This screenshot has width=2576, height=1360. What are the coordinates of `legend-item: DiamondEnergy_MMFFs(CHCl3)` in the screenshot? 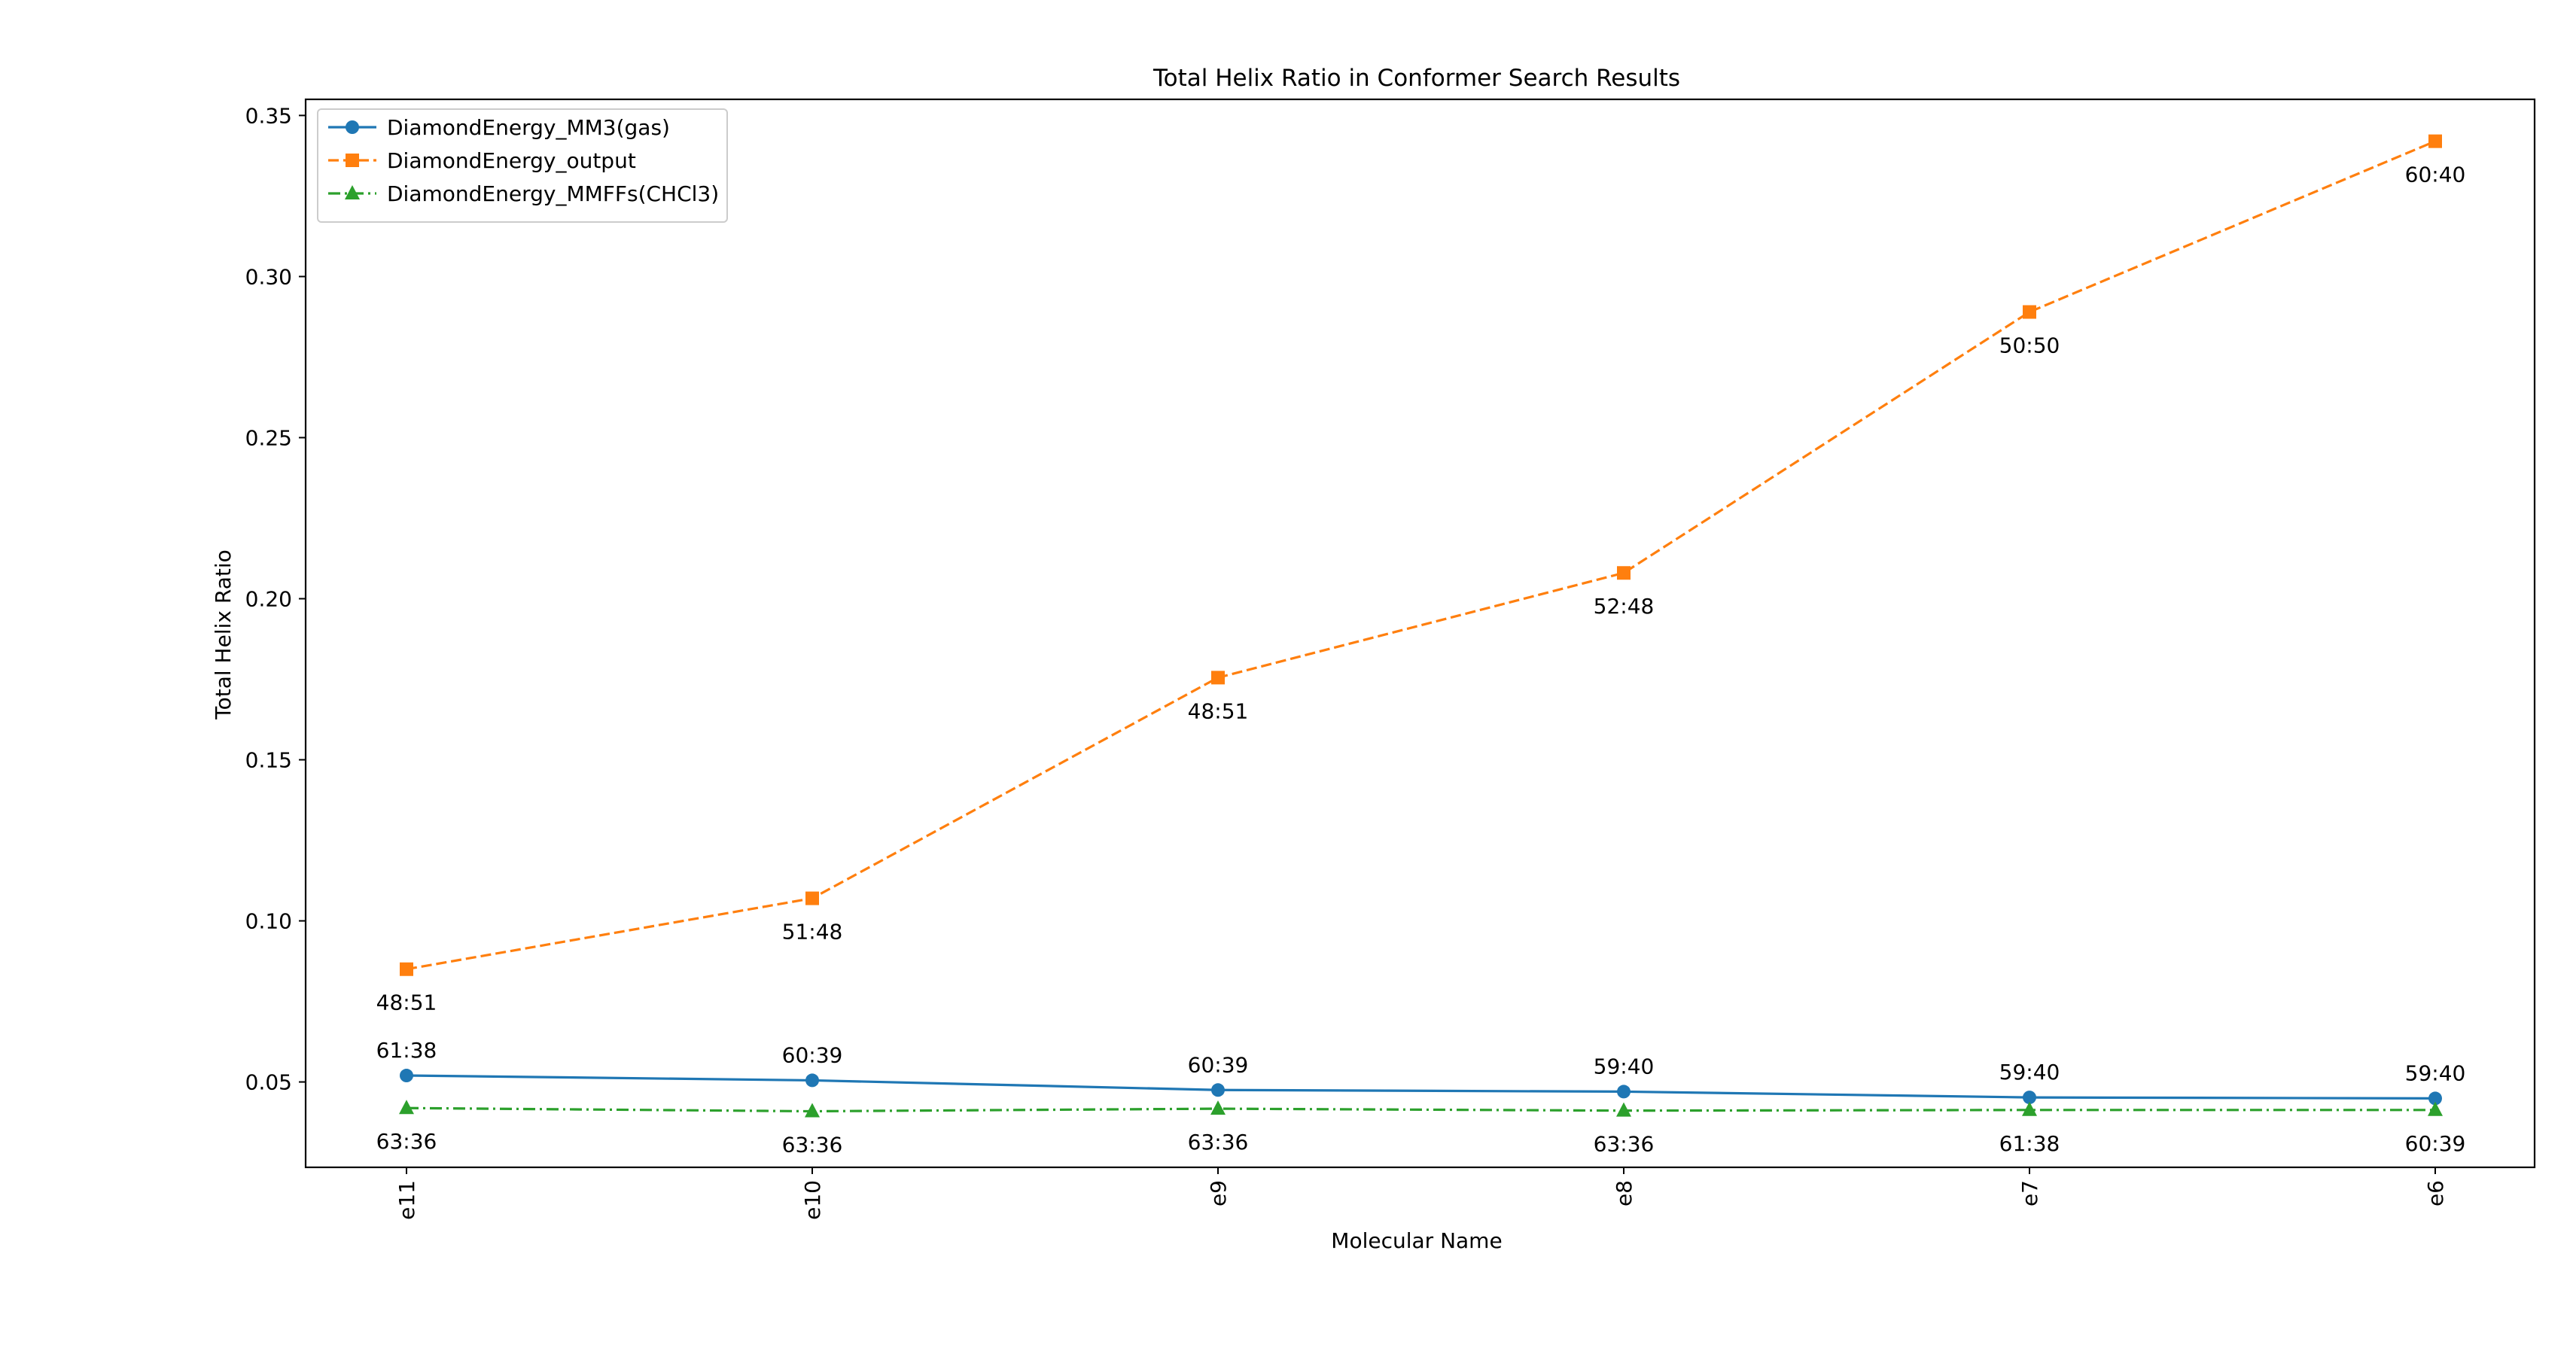 It's located at (523, 193).